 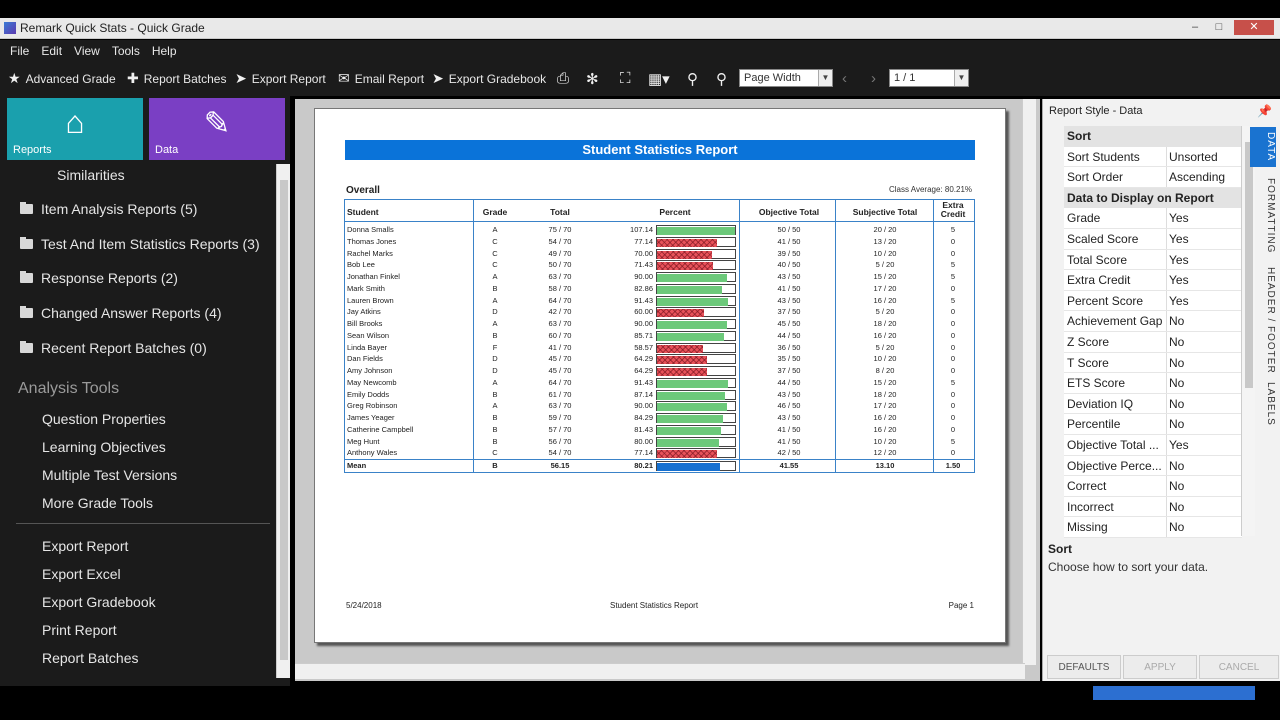 I want to click on email-report-button: ✉ Email Report, so click(x=381, y=78).